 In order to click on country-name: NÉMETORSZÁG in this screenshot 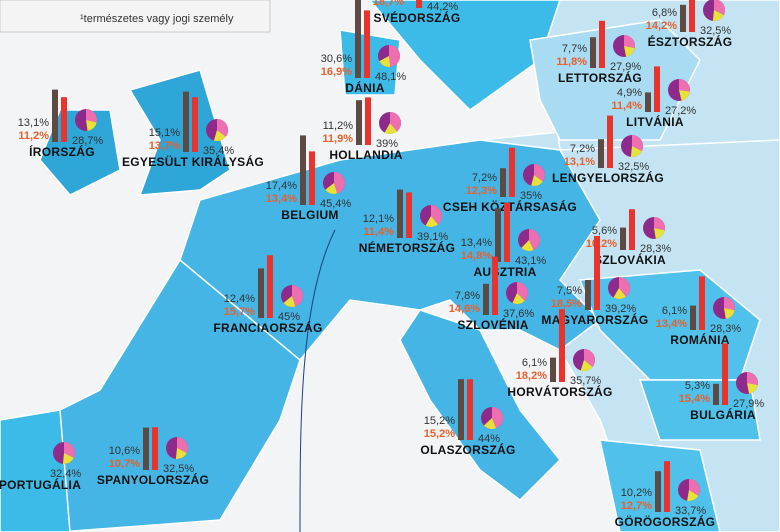, I will do `click(407, 247)`.